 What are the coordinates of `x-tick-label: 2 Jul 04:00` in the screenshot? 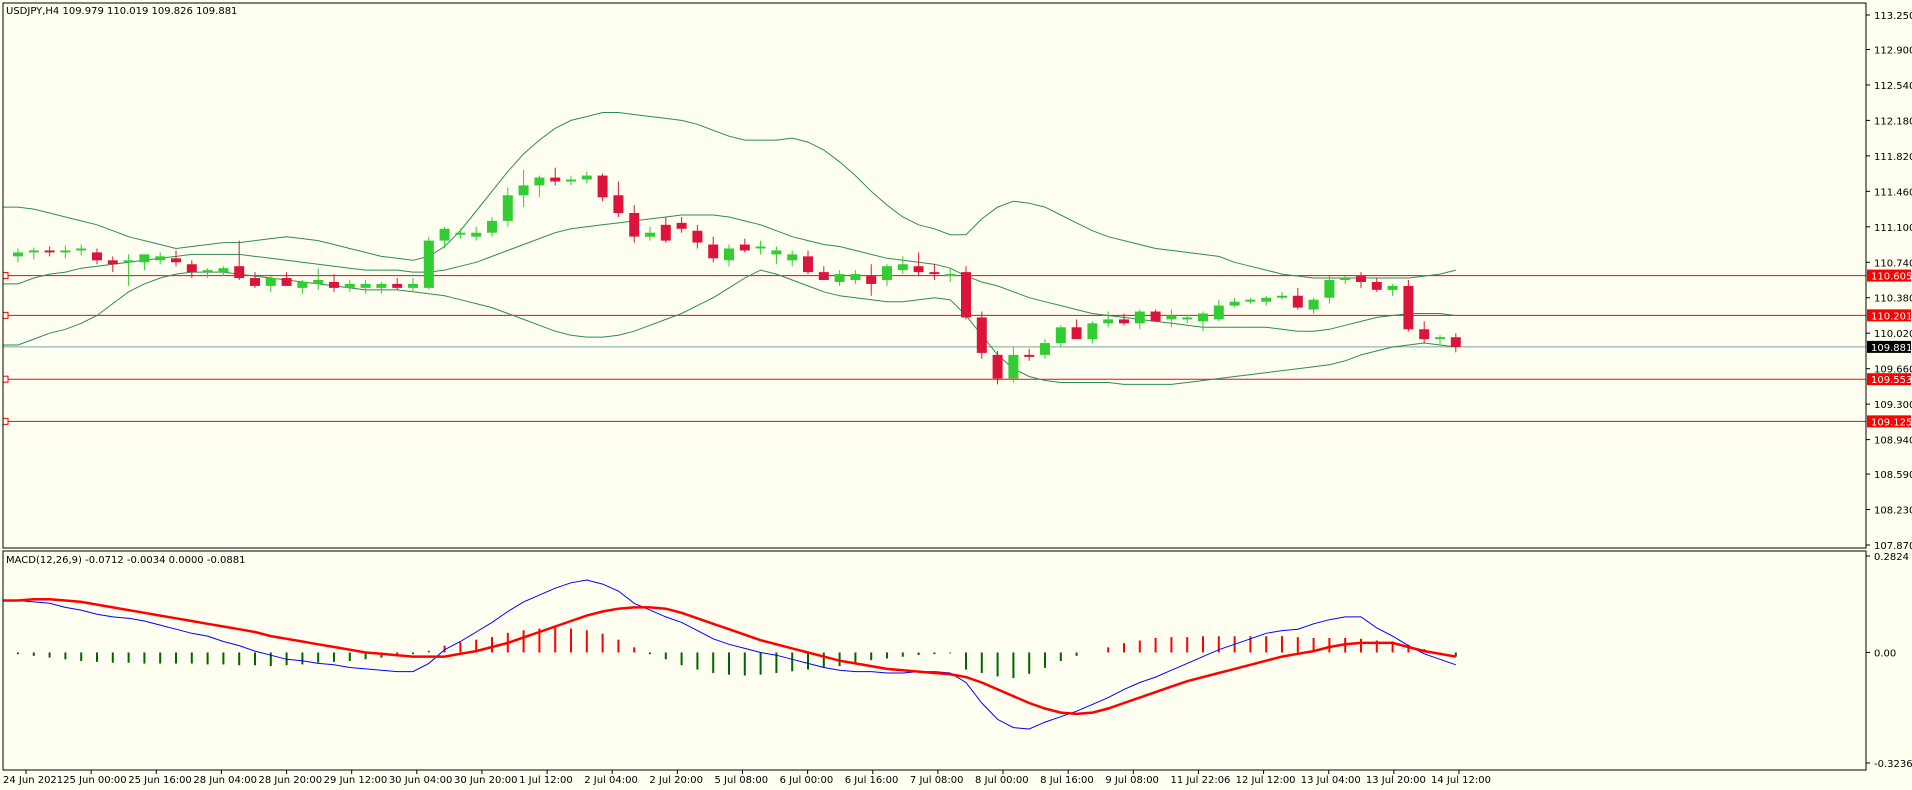 It's located at (611, 780).